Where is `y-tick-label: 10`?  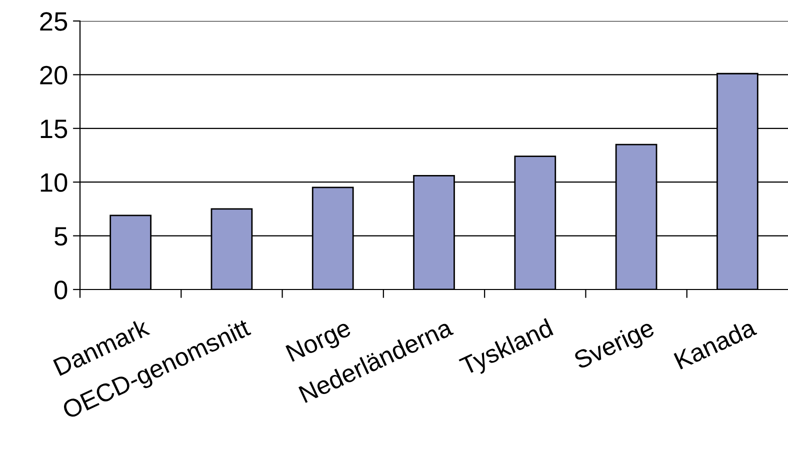
y-tick-label: 10 is located at coordinates (54, 182).